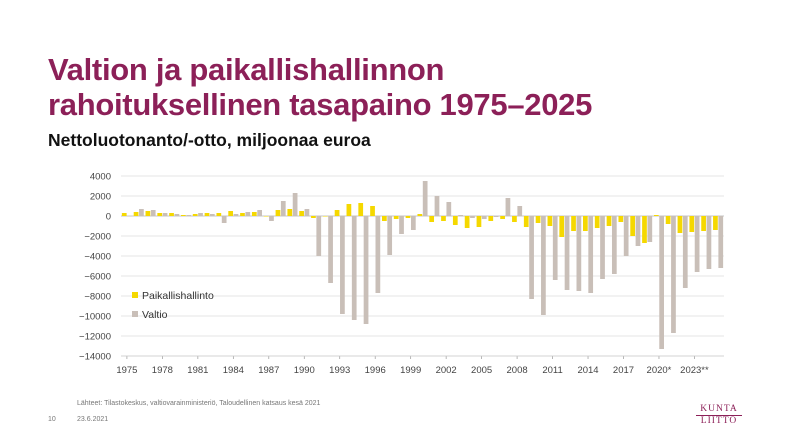  What do you see at coordinates (425, 198) in the screenshot?
I see `bar-valtio-2000` at bounding box center [425, 198].